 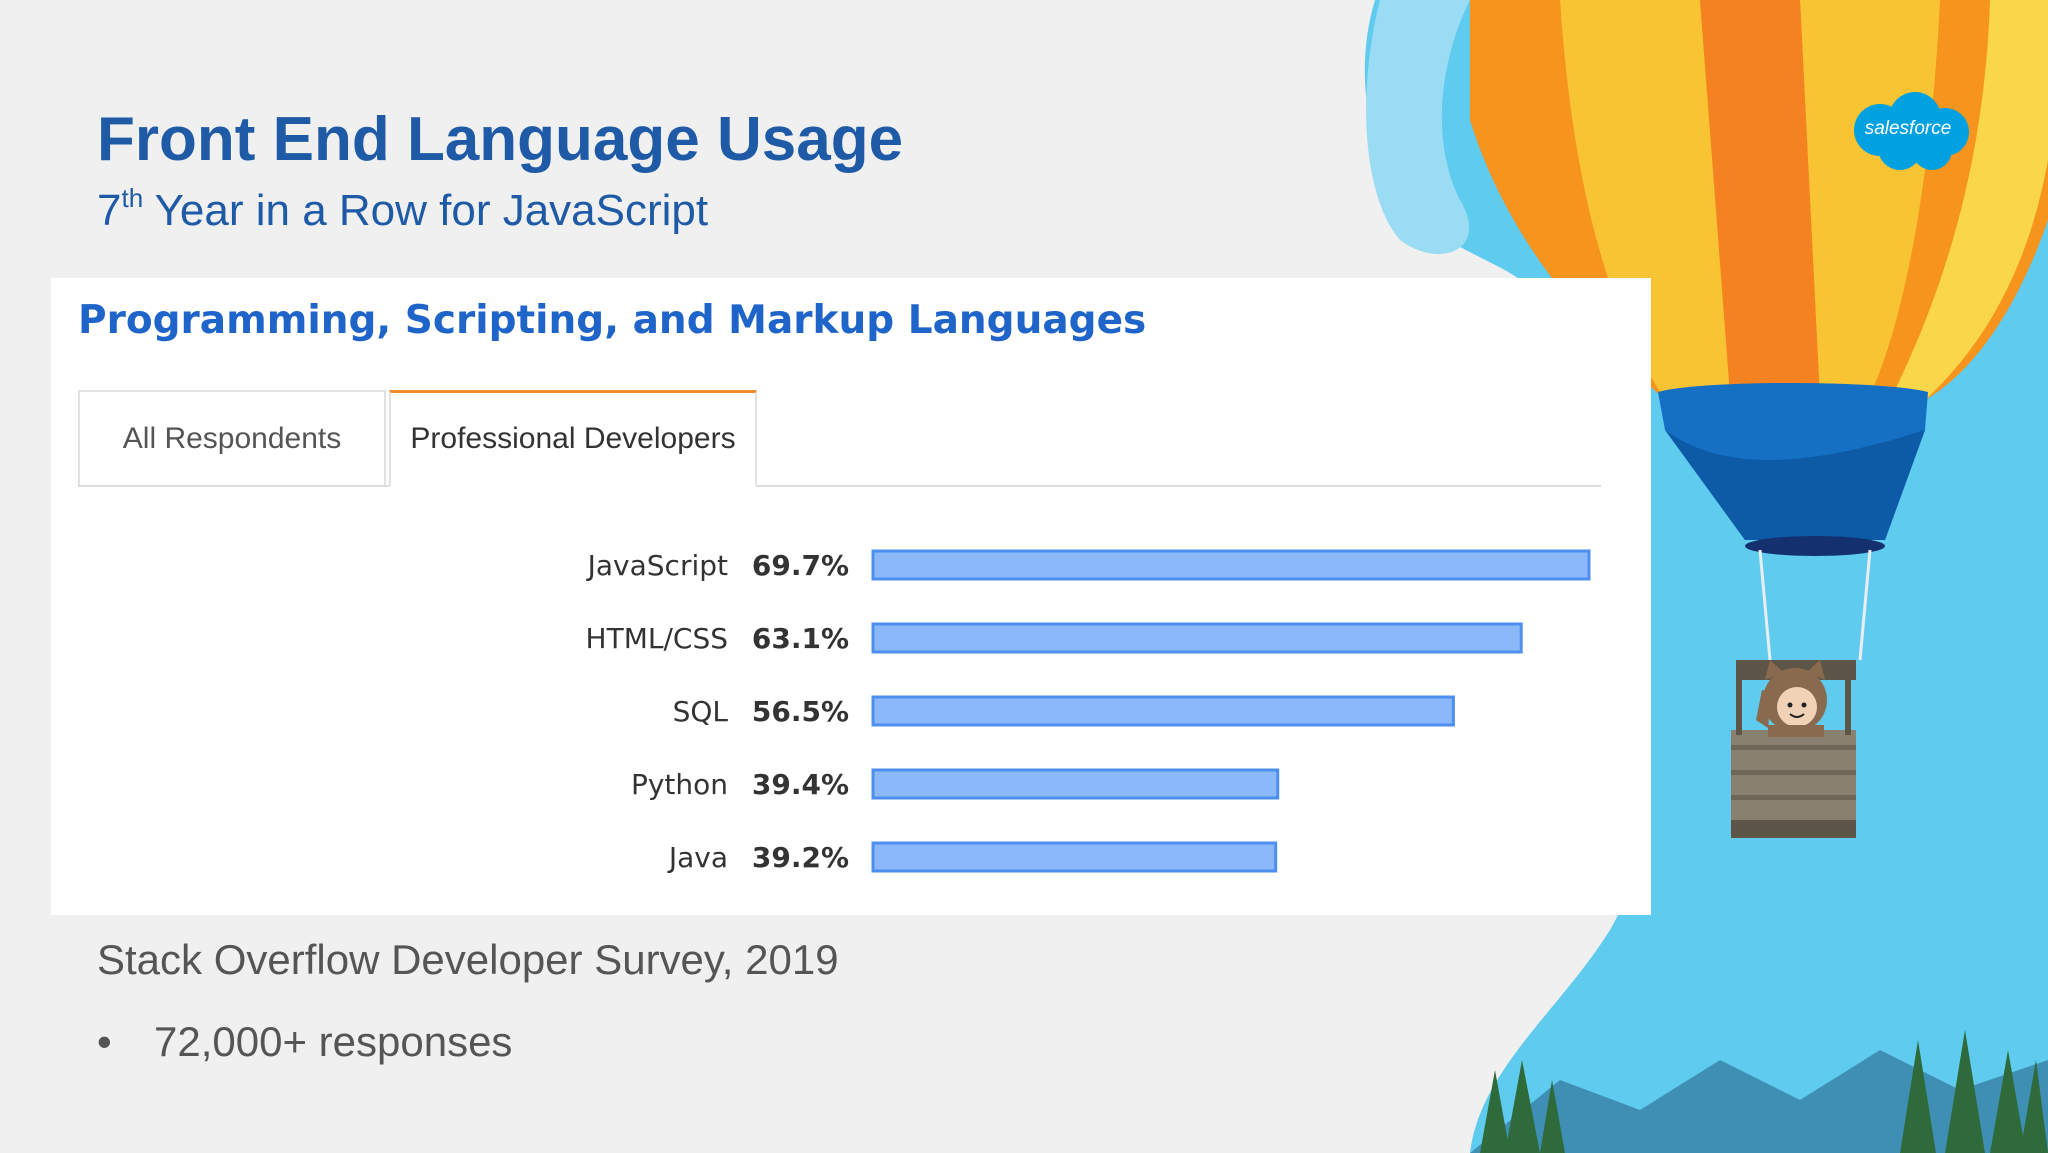 I want to click on subtitle-number: 7, so click(x=109, y=210).